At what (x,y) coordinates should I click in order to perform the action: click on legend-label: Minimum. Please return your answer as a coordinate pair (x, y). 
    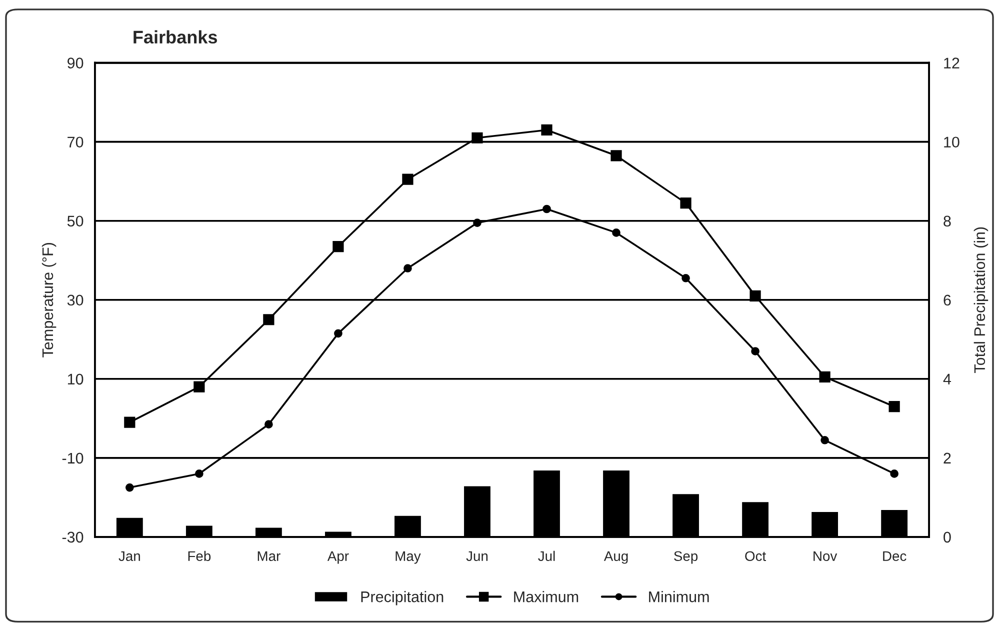
    Looking at the image, I should click on (679, 596).